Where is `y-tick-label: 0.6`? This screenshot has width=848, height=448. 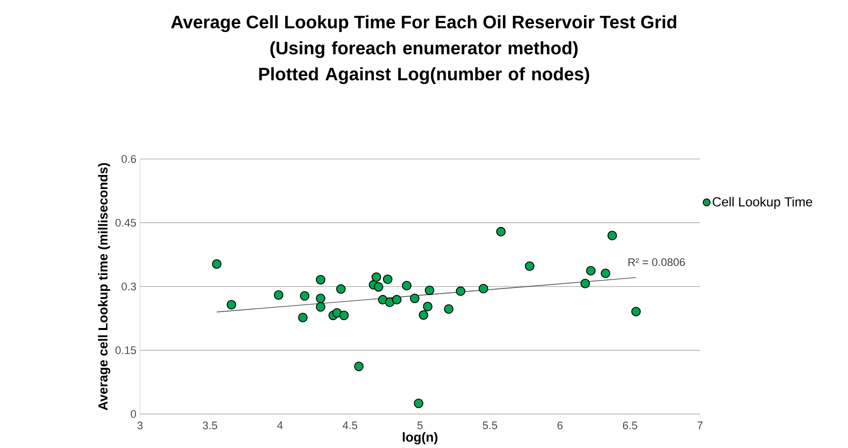 y-tick-label: 0.6 is located at coordinates (129, 159).